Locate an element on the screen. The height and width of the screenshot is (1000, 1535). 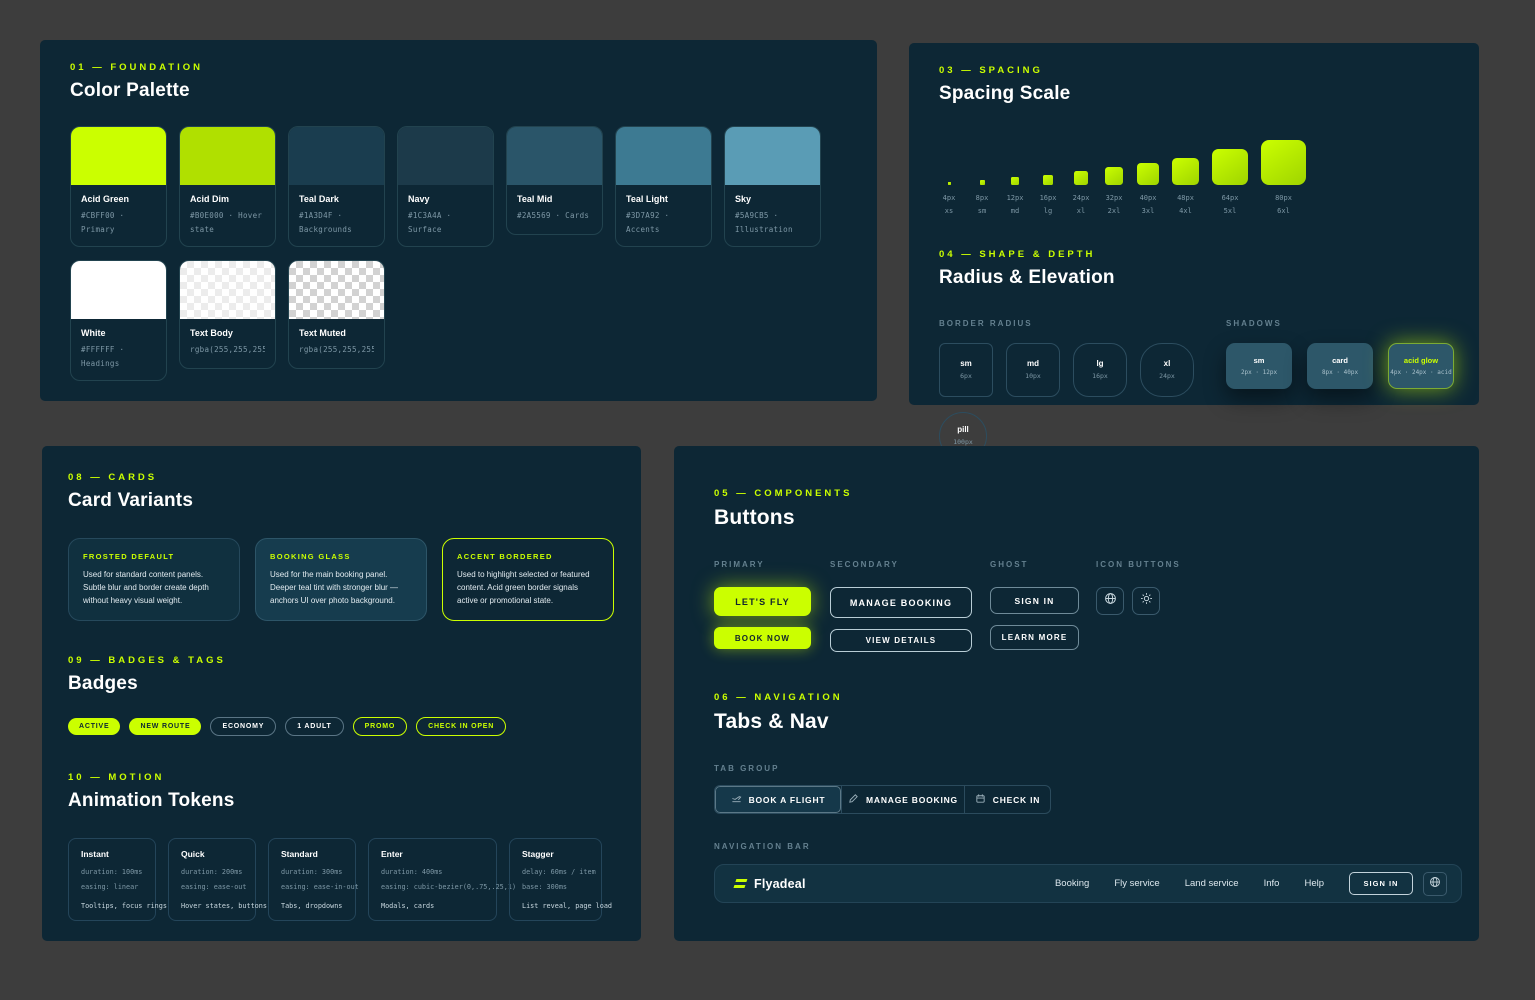
icon-button-group: ICON BUTTONS is located at coordinates (1138, 606).